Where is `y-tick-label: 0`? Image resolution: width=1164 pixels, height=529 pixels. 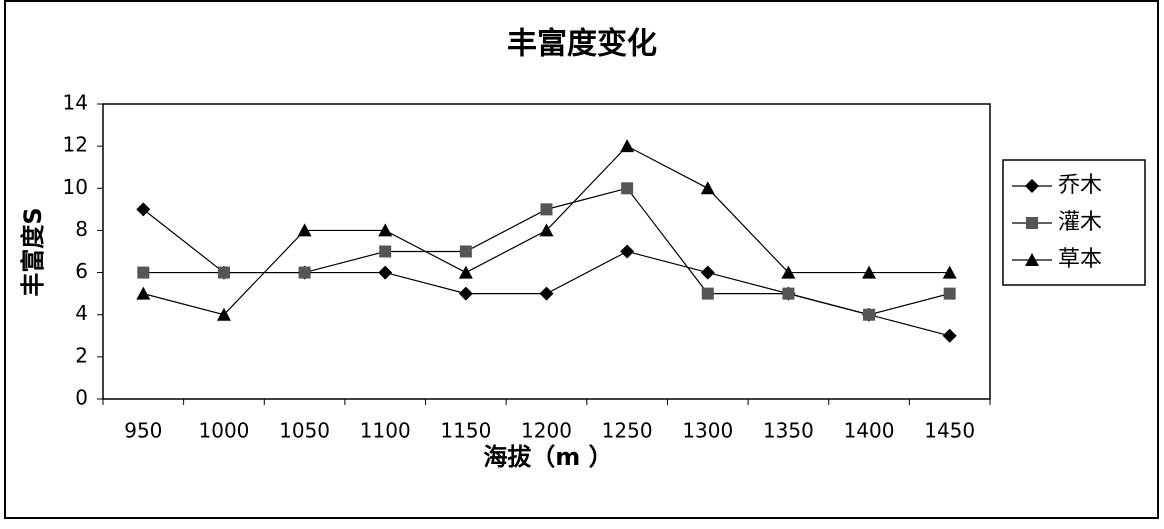 y-tick-label: 0 is located at coordinates (81, 398).